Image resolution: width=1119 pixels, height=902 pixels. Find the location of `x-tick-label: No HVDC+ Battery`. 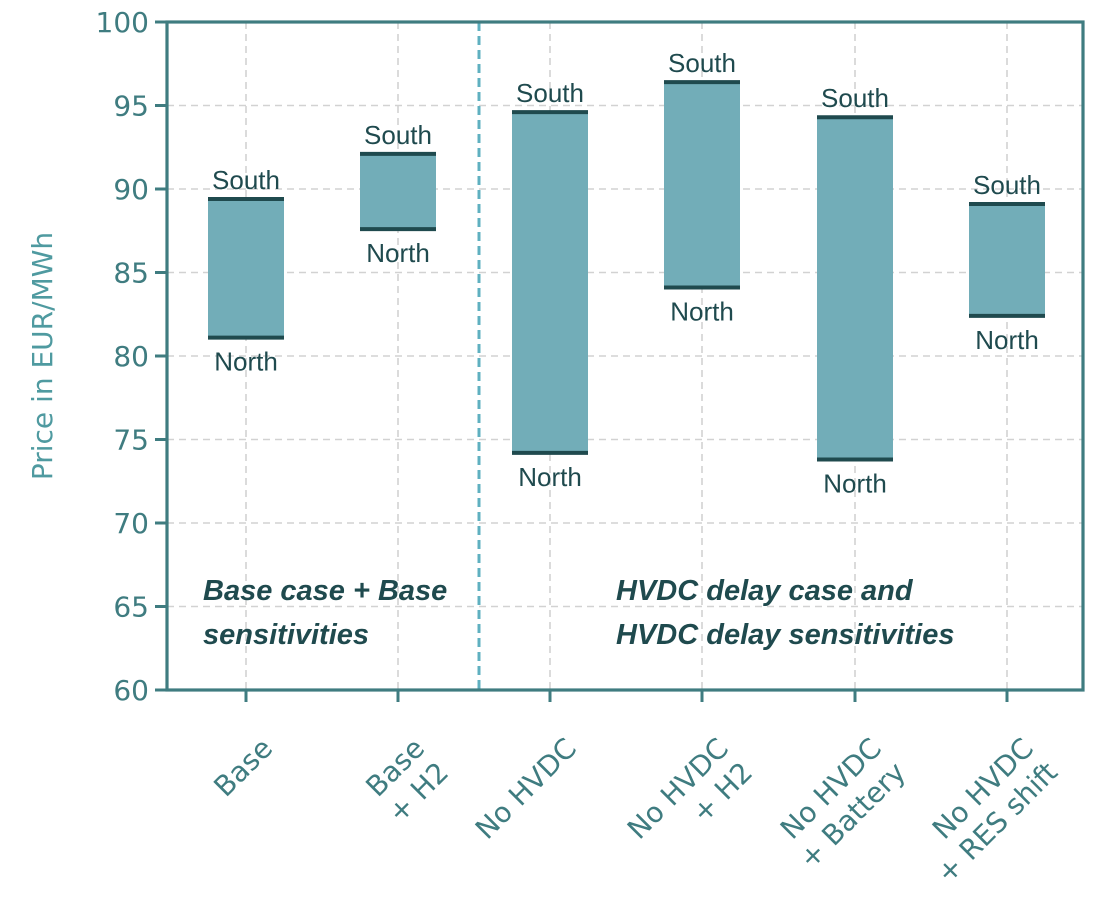

x-tick-label: No HVDC+ Battery is located at coordinates (840, 804).